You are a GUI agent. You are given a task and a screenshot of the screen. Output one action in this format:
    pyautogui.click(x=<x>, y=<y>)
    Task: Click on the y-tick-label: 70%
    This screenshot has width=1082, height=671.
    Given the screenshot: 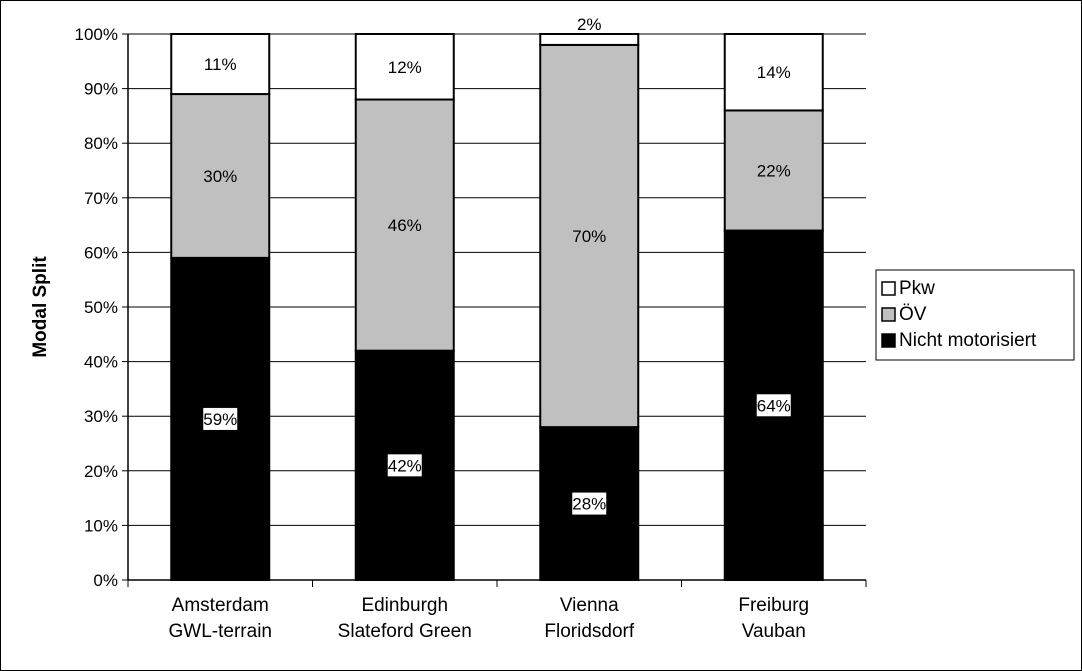 What is the action you would take?
    pyautogui.click(x=101, y=198)
    